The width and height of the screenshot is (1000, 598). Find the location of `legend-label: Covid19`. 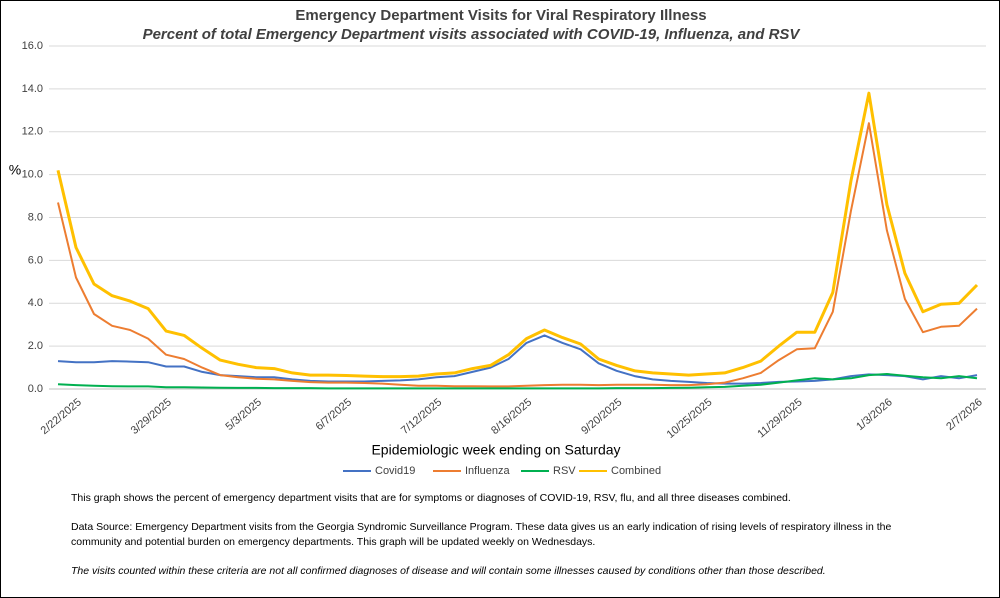

legend-label: Covid19 is located at coordinates (395, 471).